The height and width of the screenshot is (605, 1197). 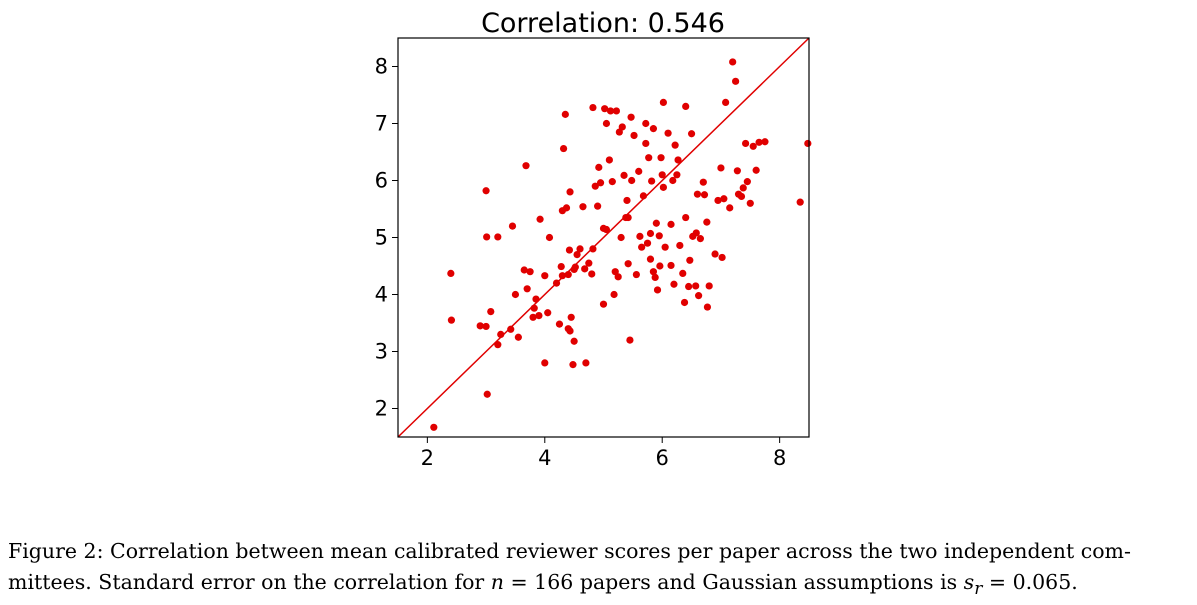 I want to click on y-tick-label: 6, so click(x=381, y=181).